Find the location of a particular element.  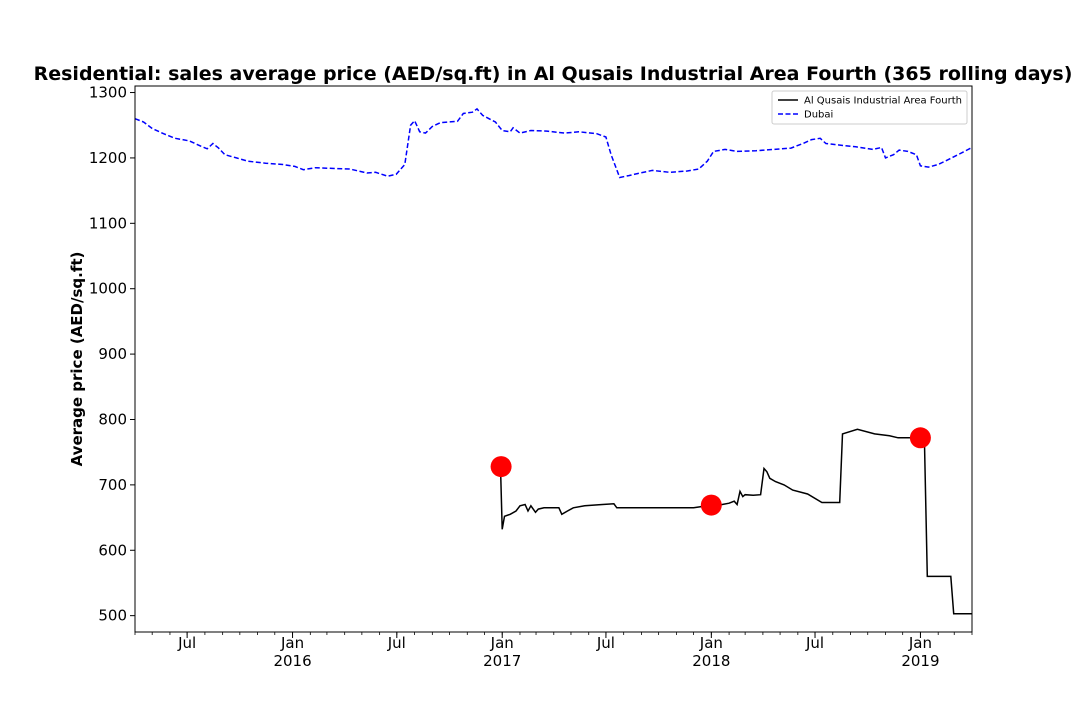

x-tick-label-7: Jan is located at coordinates (920, 643).